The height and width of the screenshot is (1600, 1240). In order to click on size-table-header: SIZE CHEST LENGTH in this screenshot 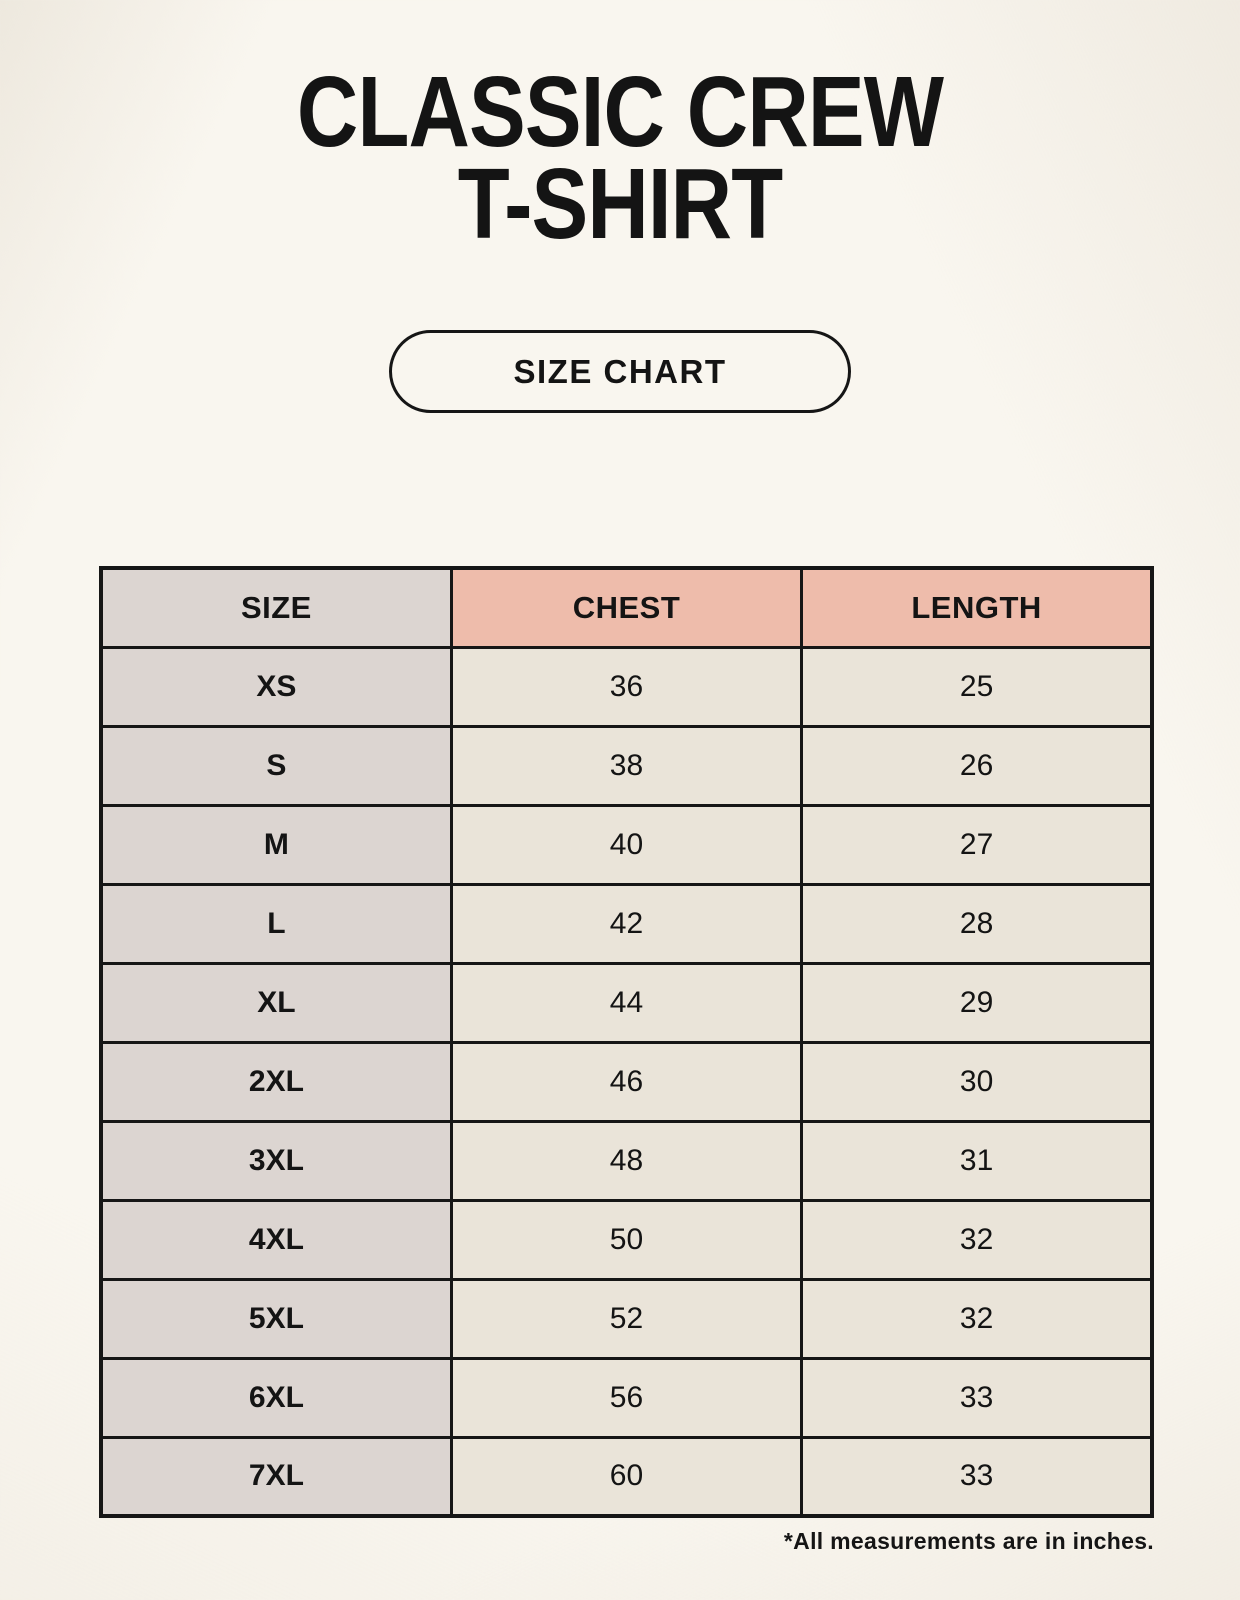, I will do `click(626, 607)`.